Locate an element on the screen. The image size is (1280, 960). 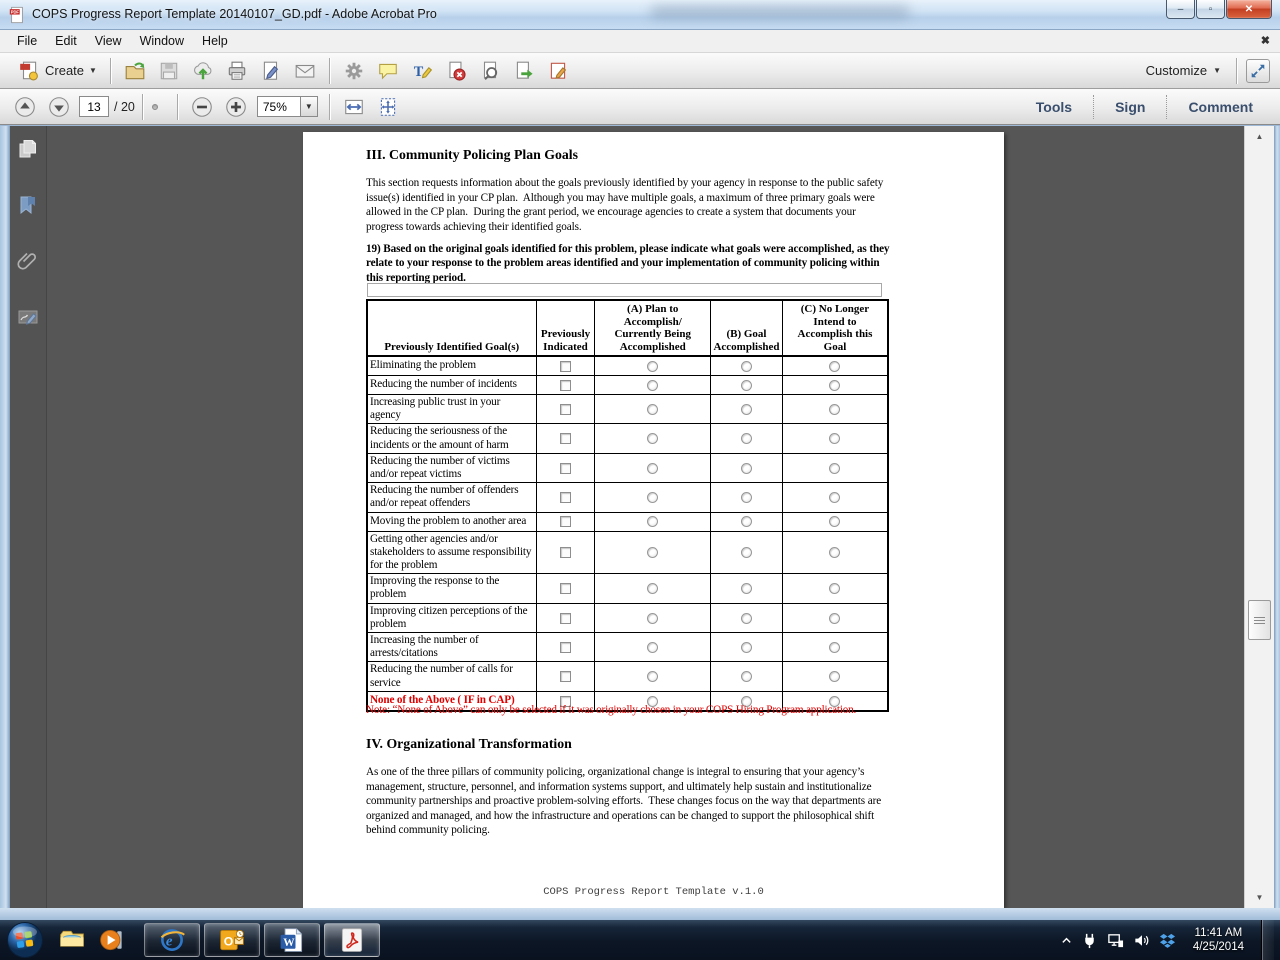
fullscreen-toggle-button is located at coordinates (1258, 70).